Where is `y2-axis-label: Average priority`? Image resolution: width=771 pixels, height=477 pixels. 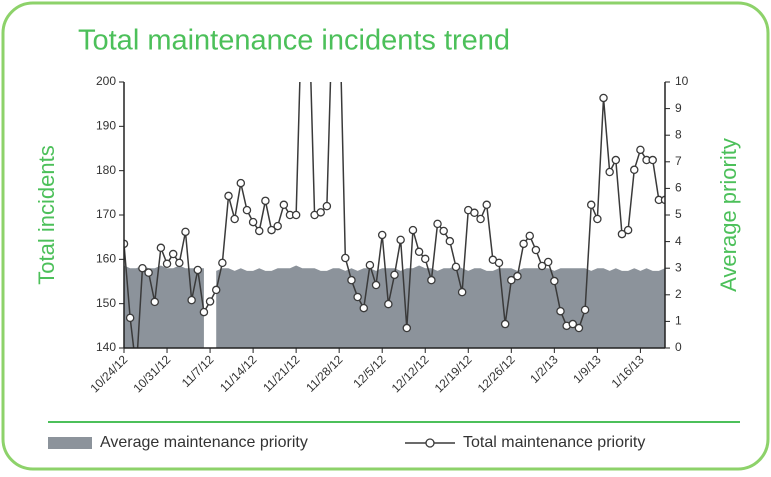 y2-axis-label: Average priority is located at coordinates (728, 215).